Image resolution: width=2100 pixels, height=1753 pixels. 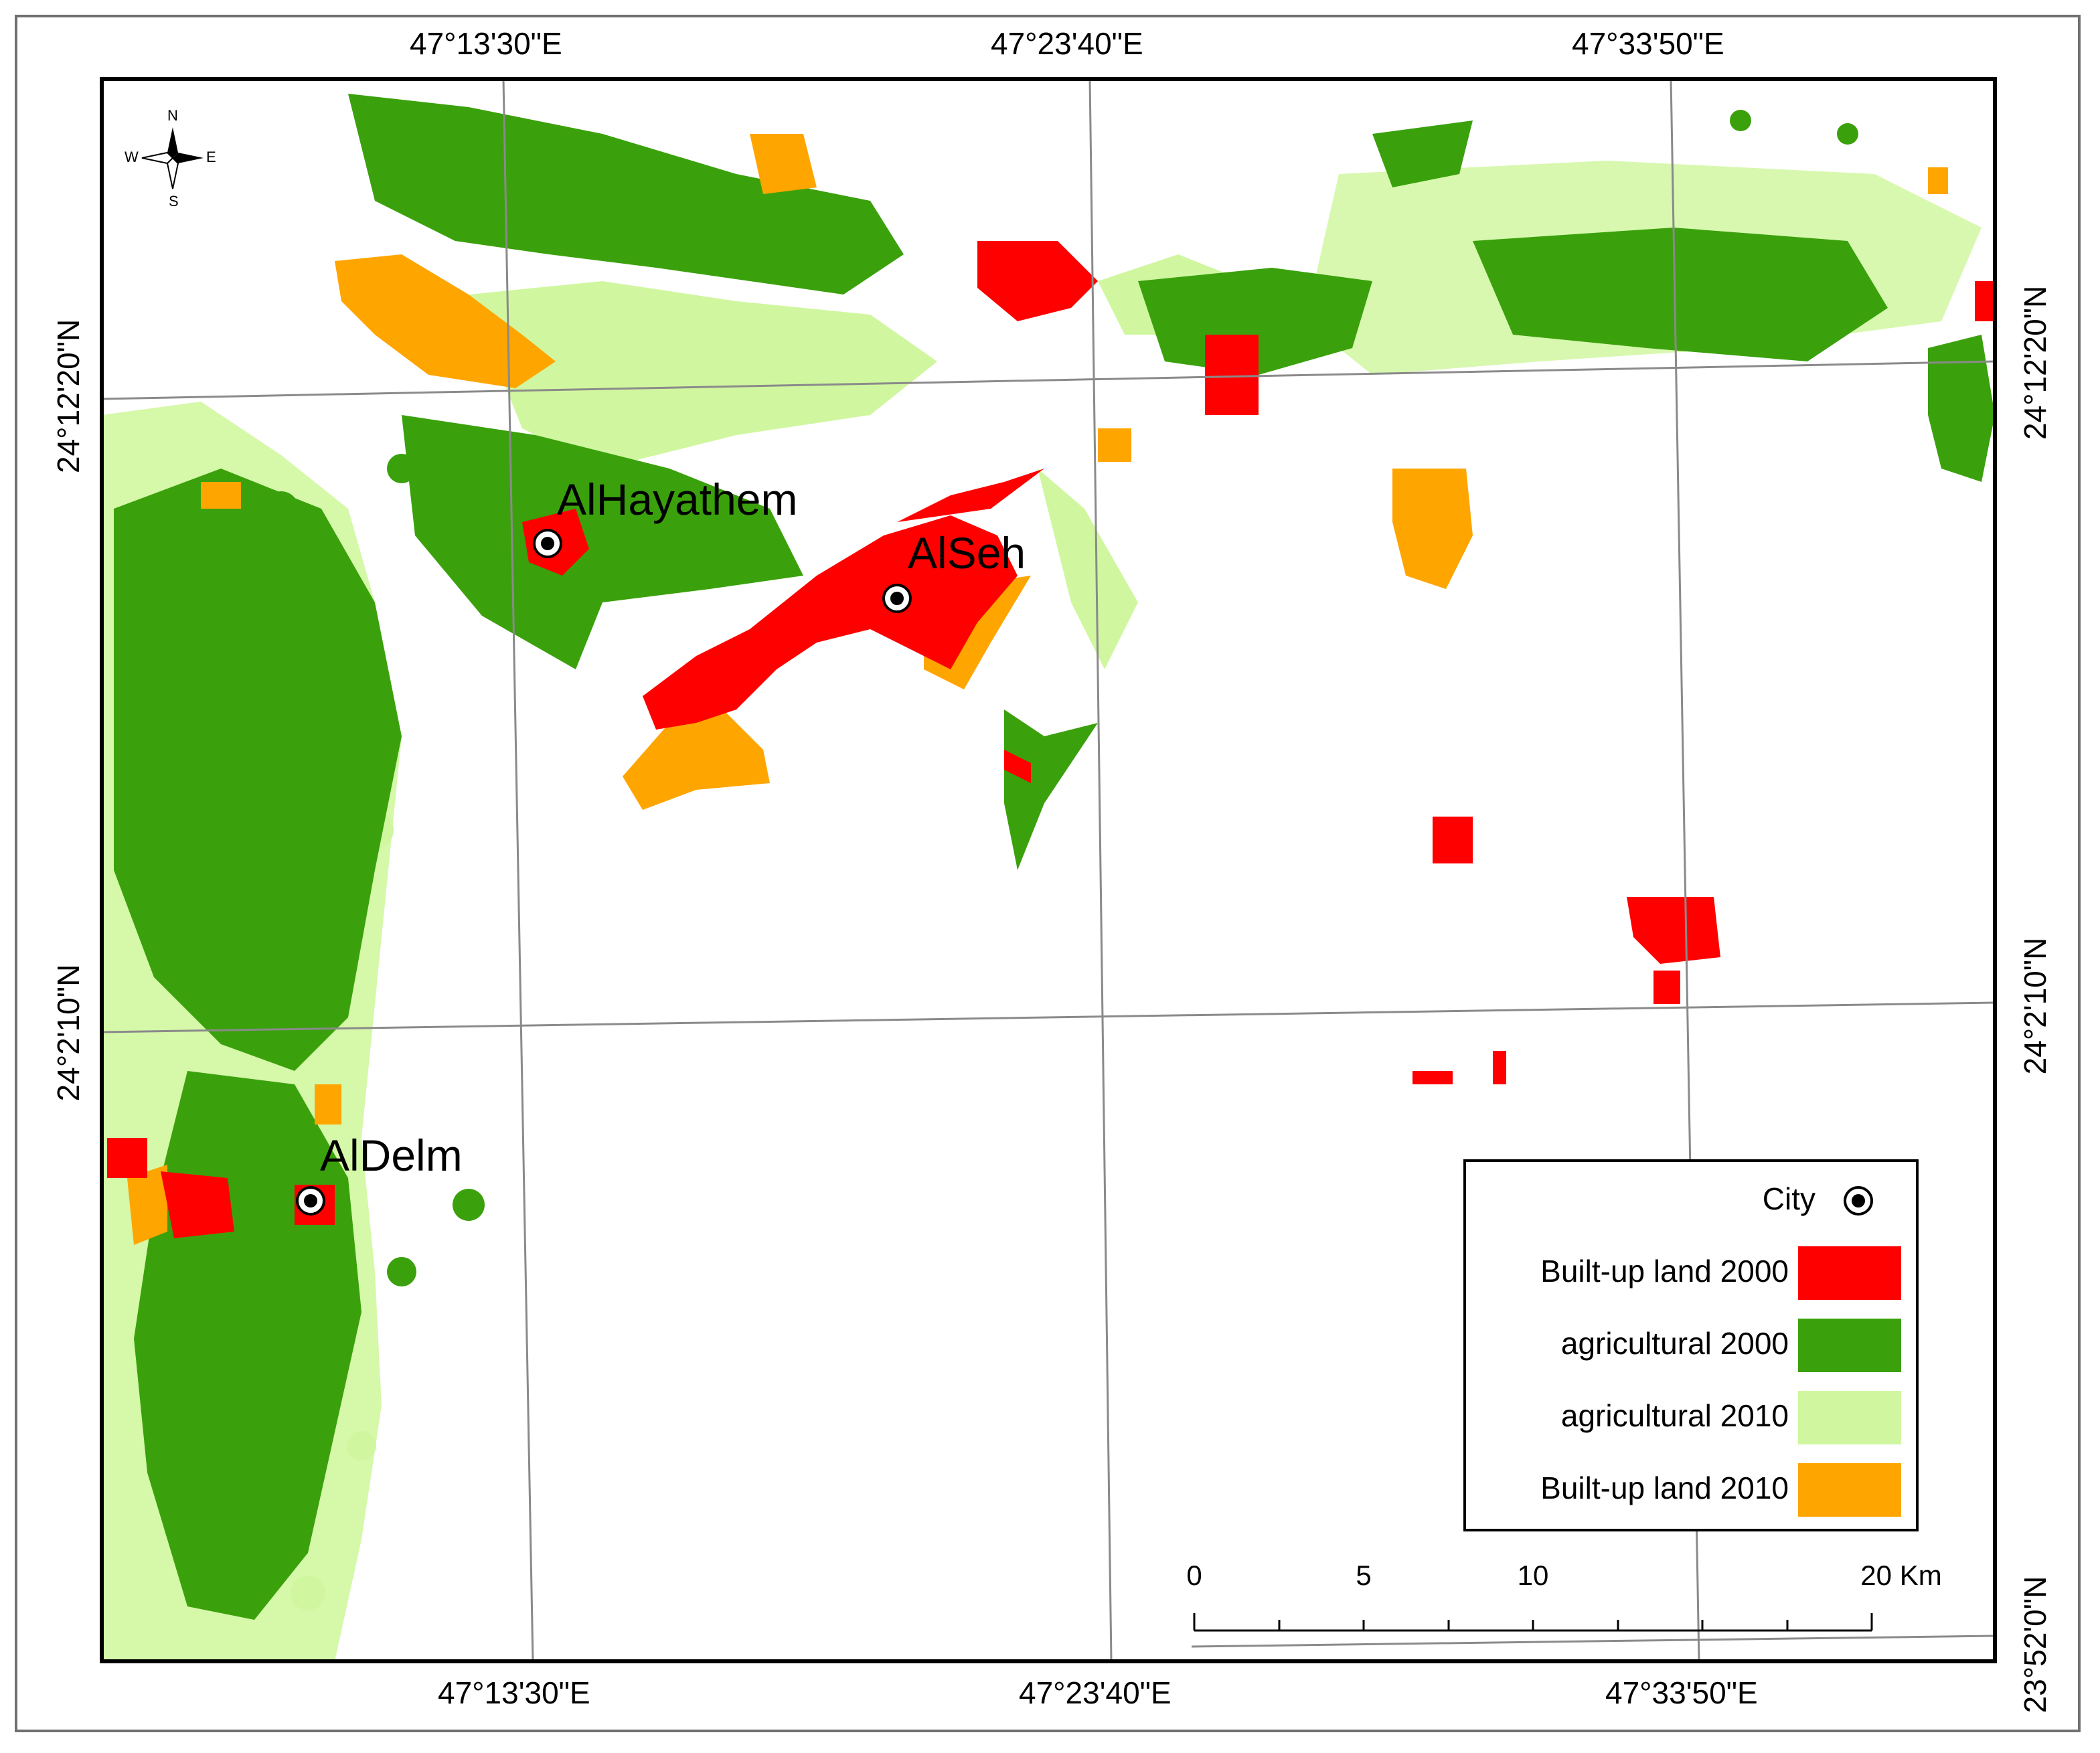 I want to click on compass-e-label: E, so click(x=211, y=157).